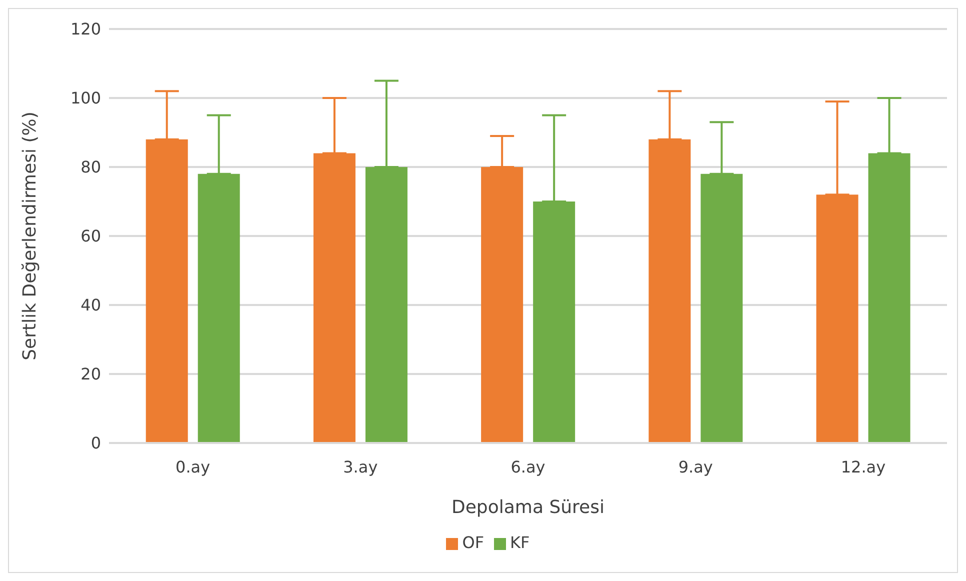 This screenshot has height=581, width=966. Describe the element at coordinates (473, 542) in the screenshot. I see `legend-label: OF` at that location.